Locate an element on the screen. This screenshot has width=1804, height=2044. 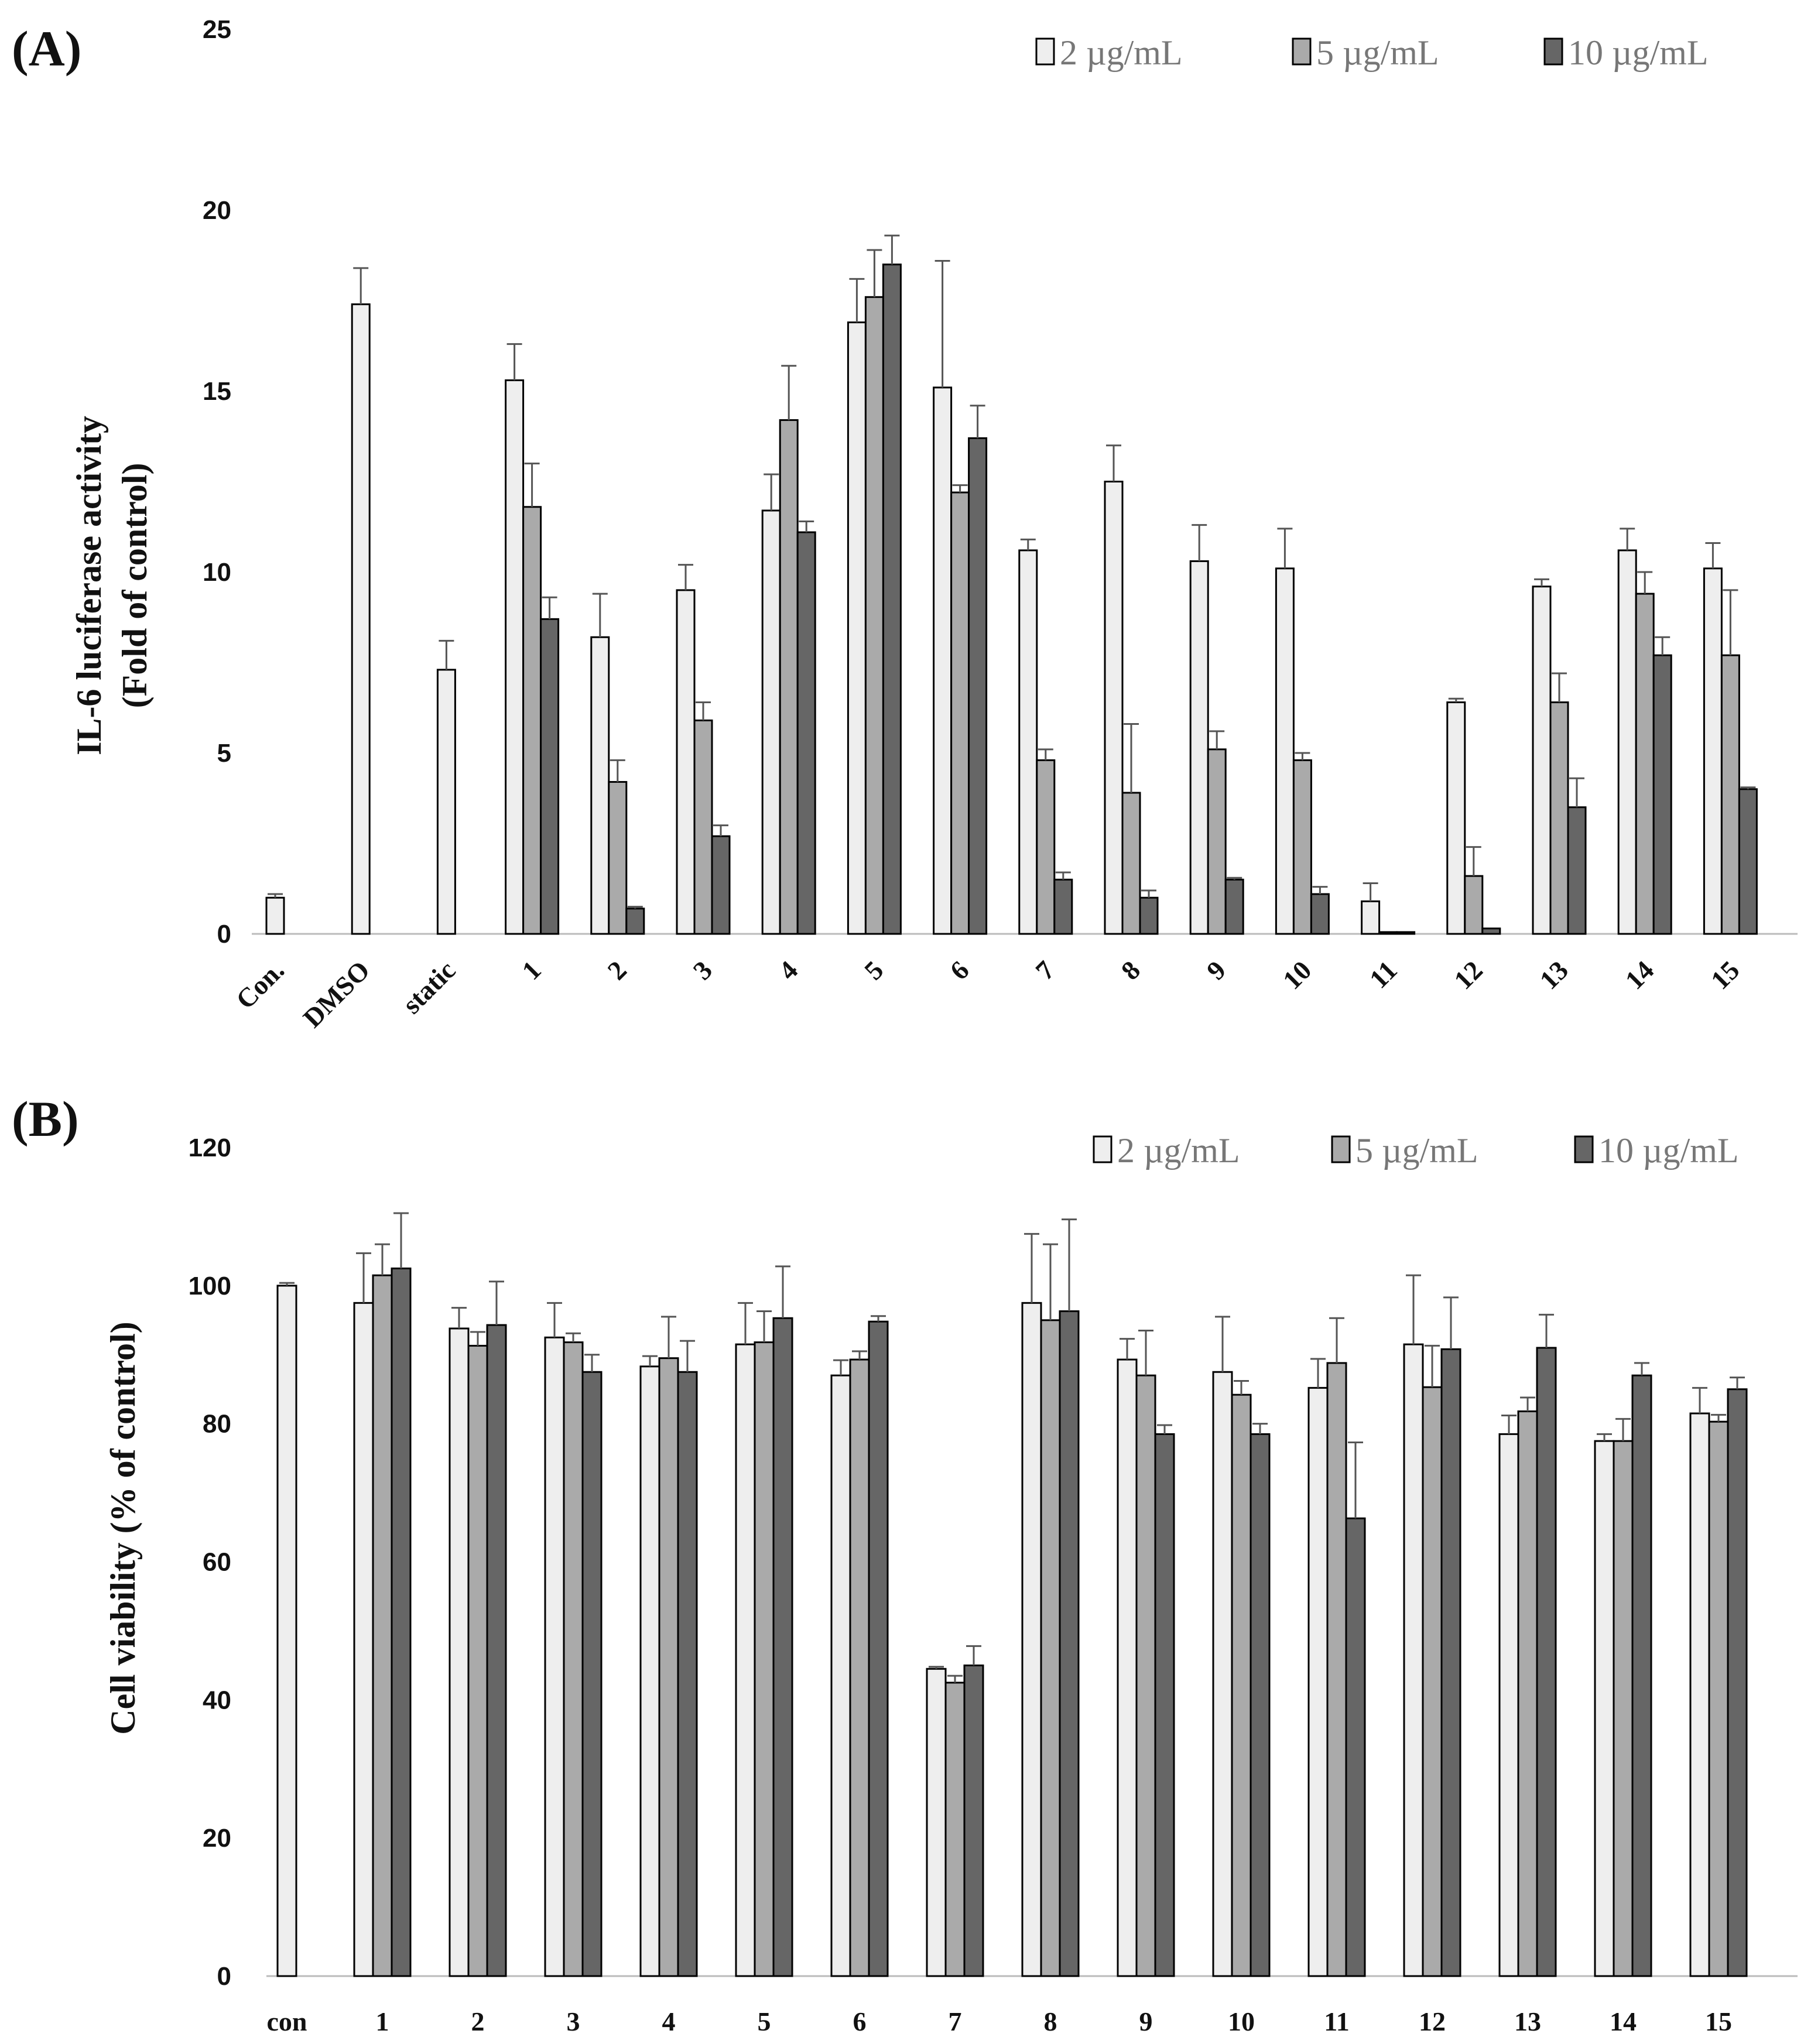
bar-b-9-s2 is located at coordinates (1145, 1675).